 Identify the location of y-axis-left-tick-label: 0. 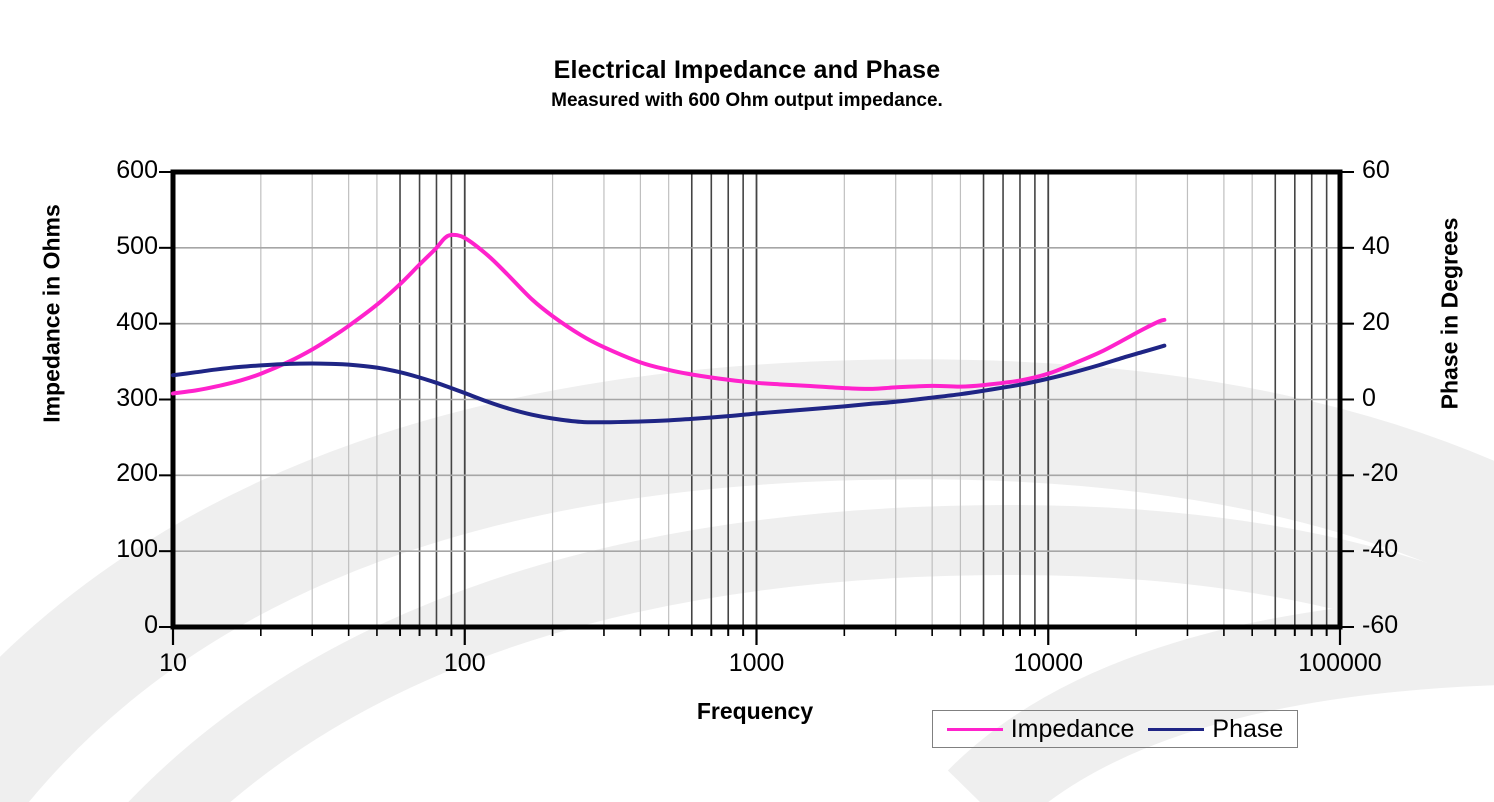
(151, 625).